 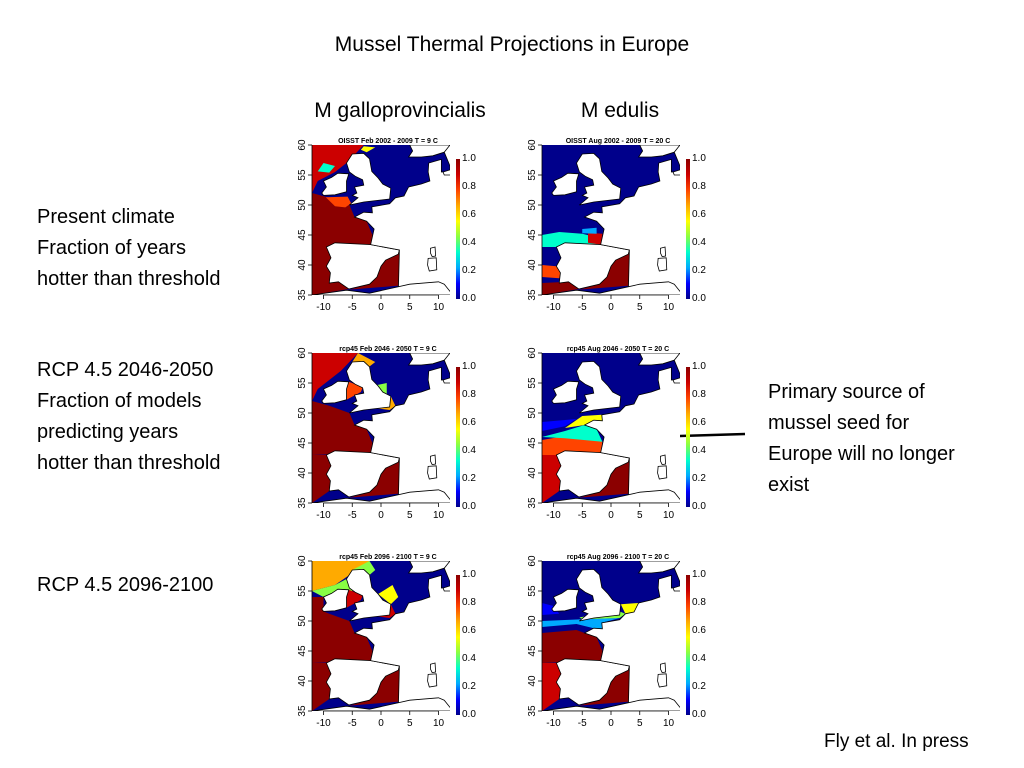 I want to click on column-header-edulis: M edulis, so click(x=620, y=110).